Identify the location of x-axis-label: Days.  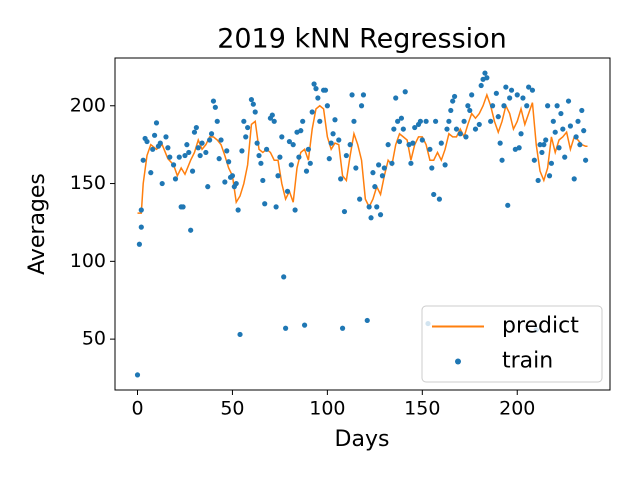
(362, 439).